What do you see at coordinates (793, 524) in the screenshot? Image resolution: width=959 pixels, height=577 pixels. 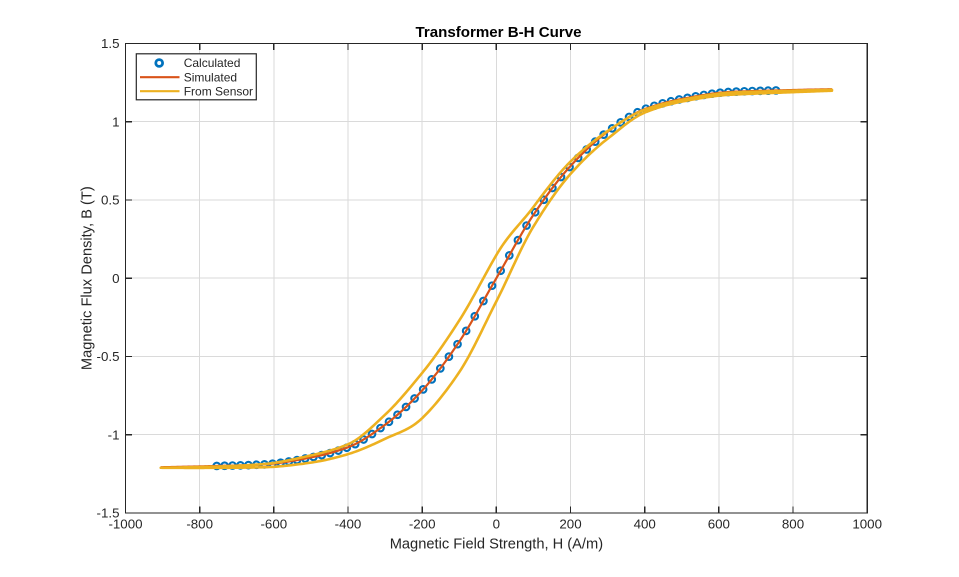 I see `svg-text: 800` at bounding box center [793, 524].